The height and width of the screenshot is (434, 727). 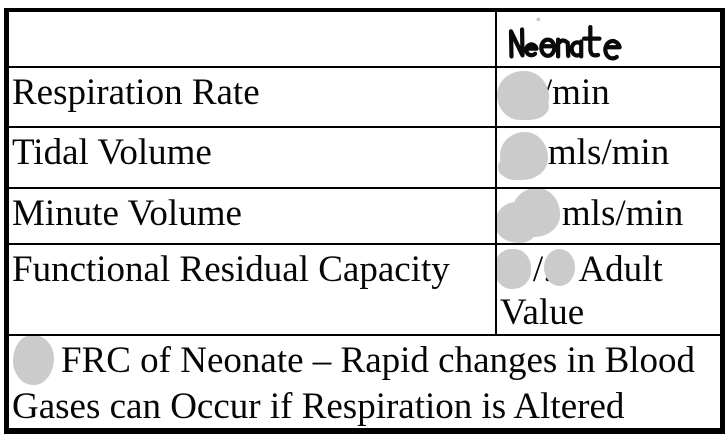 I want to click on handwritten-neonate-label: Neonate, so click(x=586, y=40).